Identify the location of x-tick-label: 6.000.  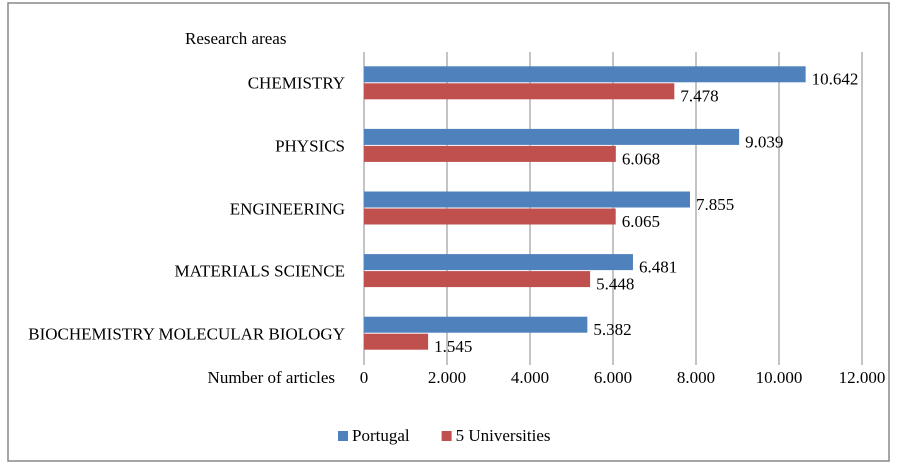
(613, 377).